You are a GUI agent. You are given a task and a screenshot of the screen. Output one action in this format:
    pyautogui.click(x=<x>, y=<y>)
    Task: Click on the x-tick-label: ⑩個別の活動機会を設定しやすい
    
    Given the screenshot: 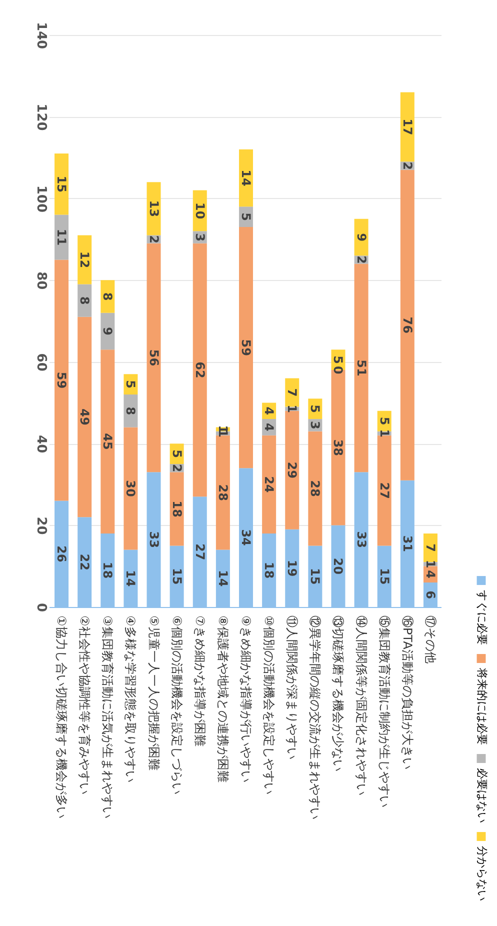 What is the action you would take?
    pyautogui.click(x=269, y=705)
    